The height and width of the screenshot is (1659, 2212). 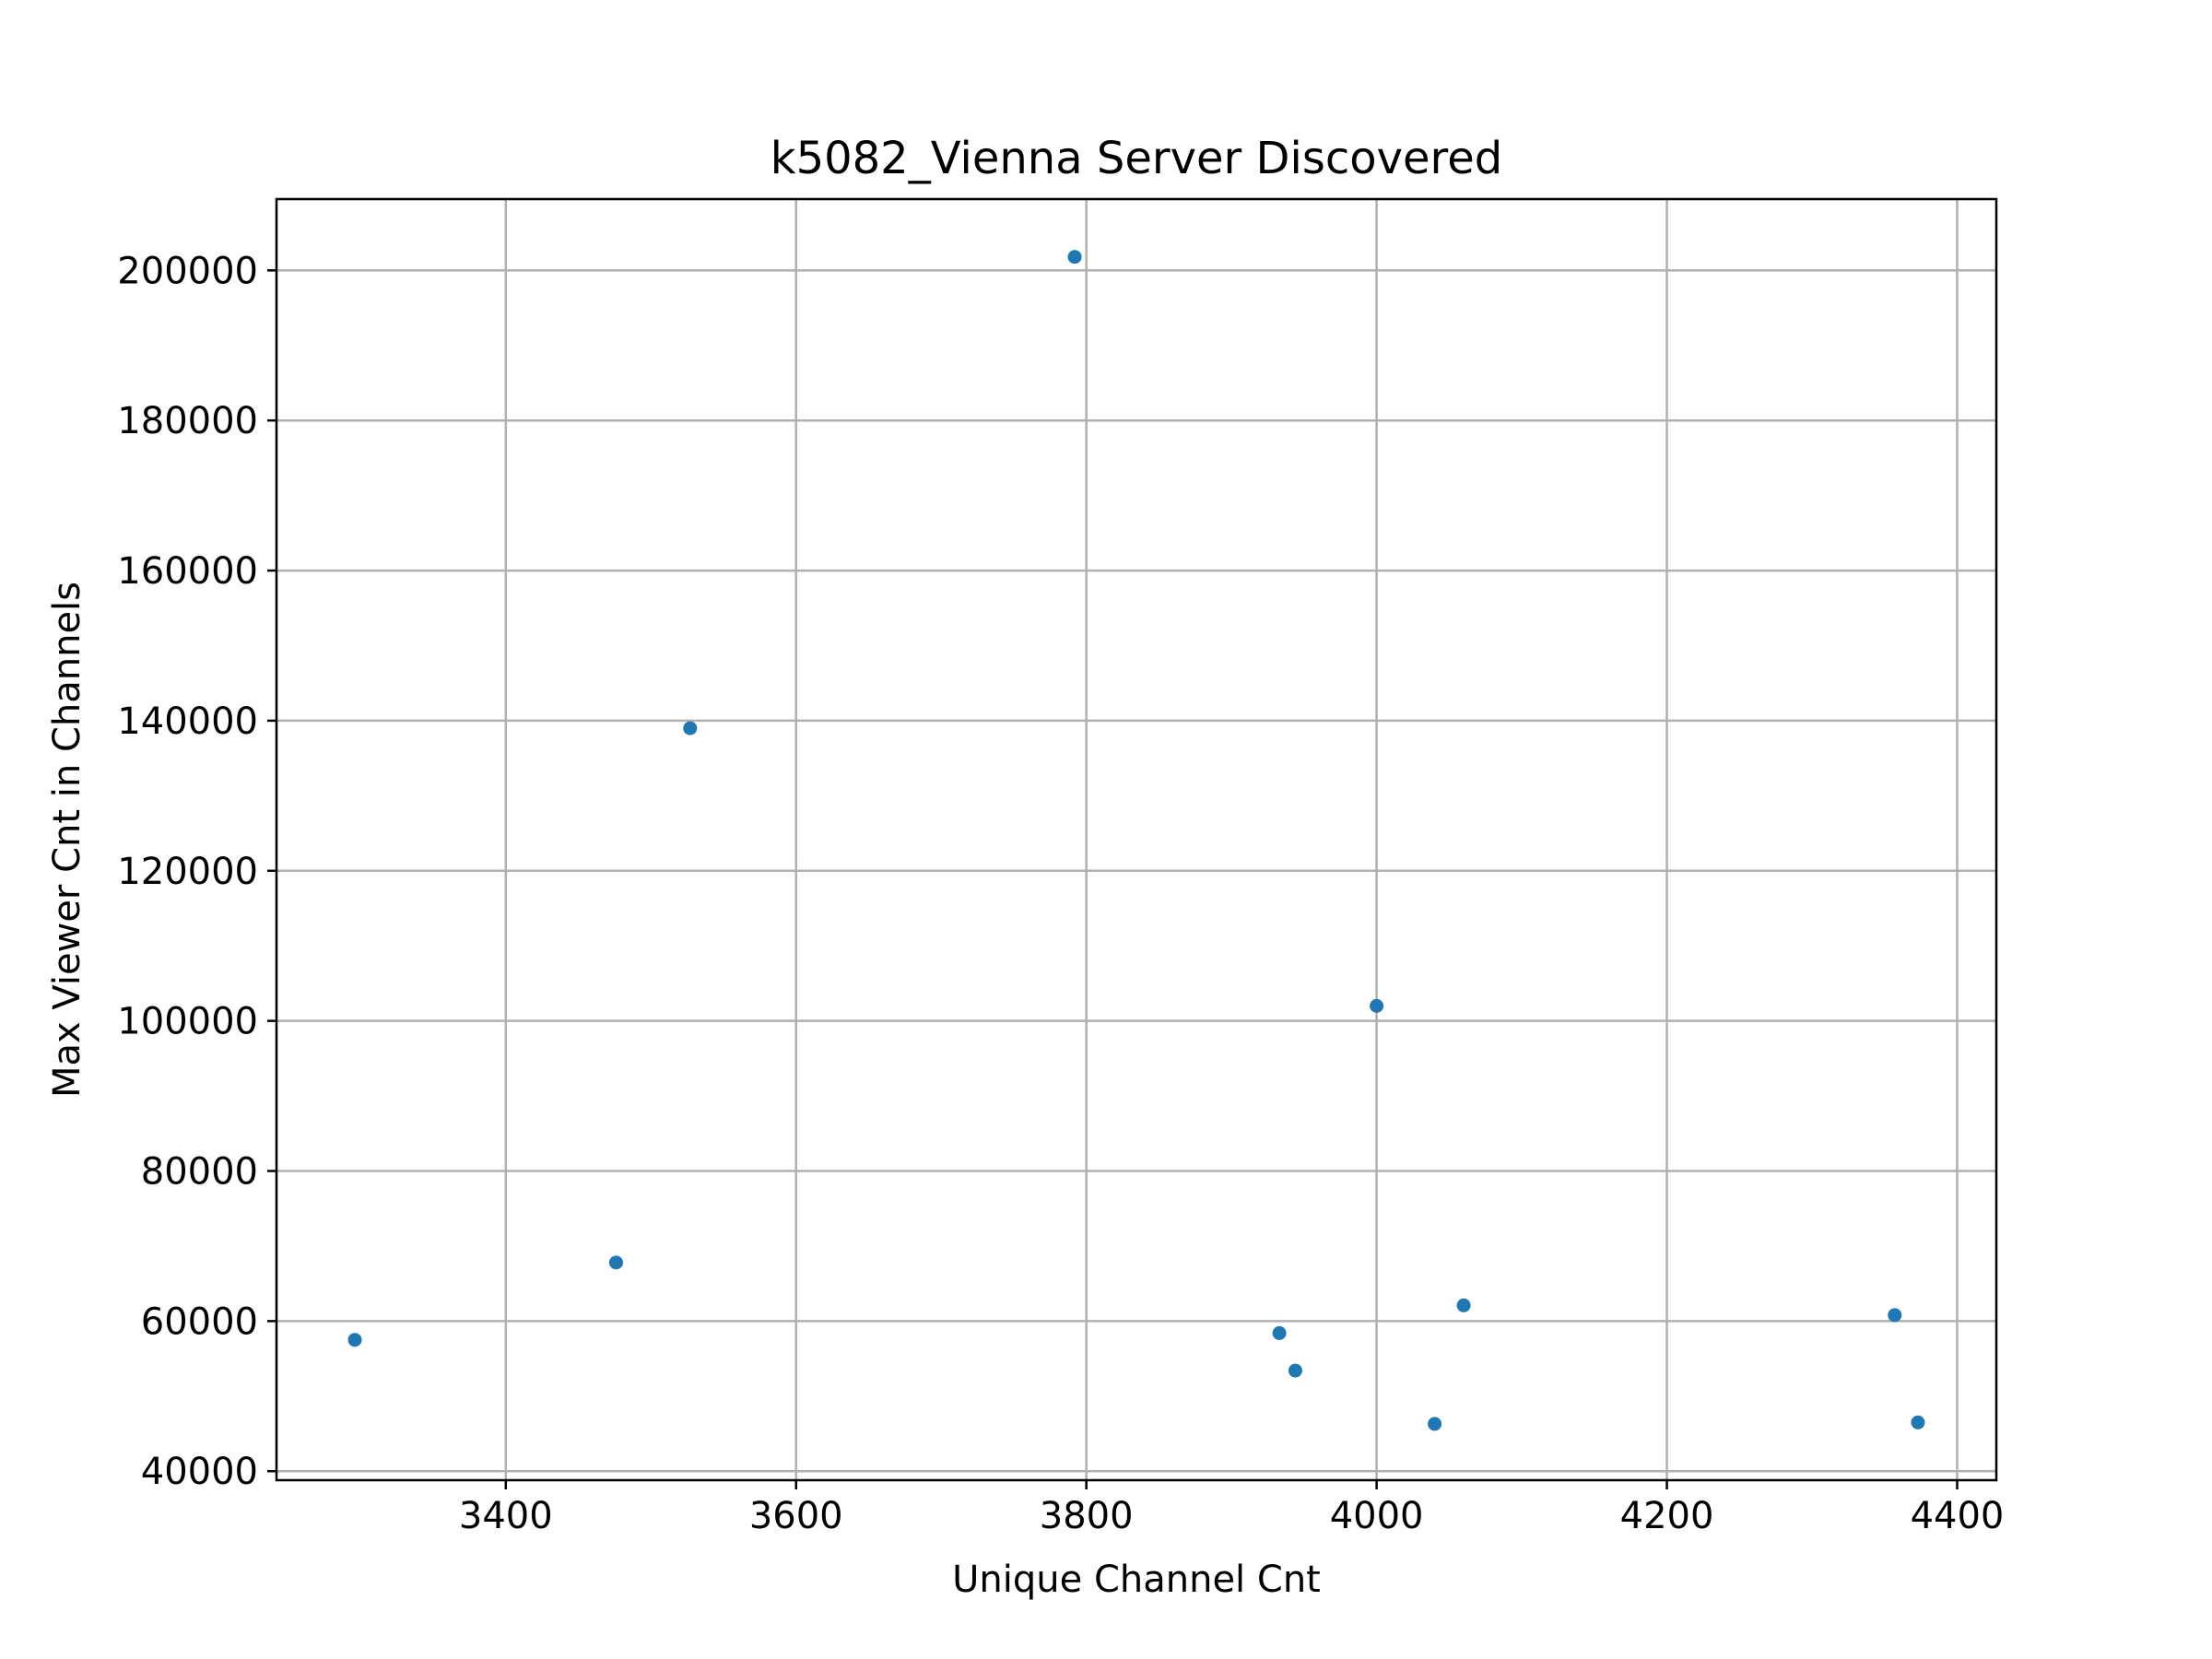 What do you see at coordinates (187, 271) in the screenshot?
I see `y-tick-label: 200000` at bounding box center [187, 271].